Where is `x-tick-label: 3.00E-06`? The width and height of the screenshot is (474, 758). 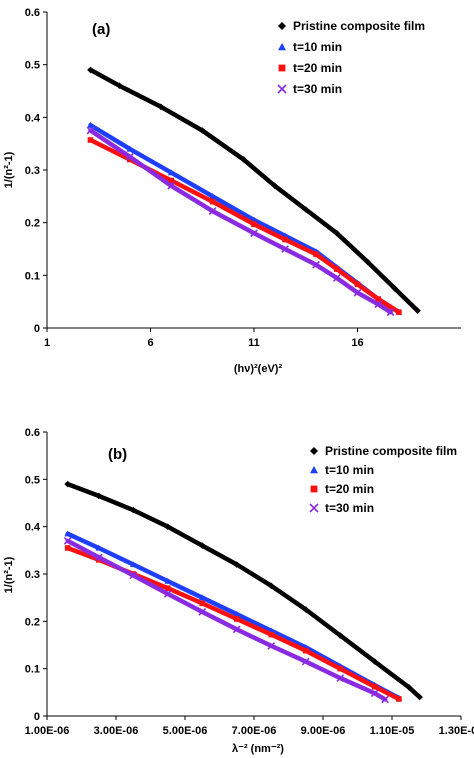
x-tick-label: 3.00E-06 is located at coordinates (116, 731).